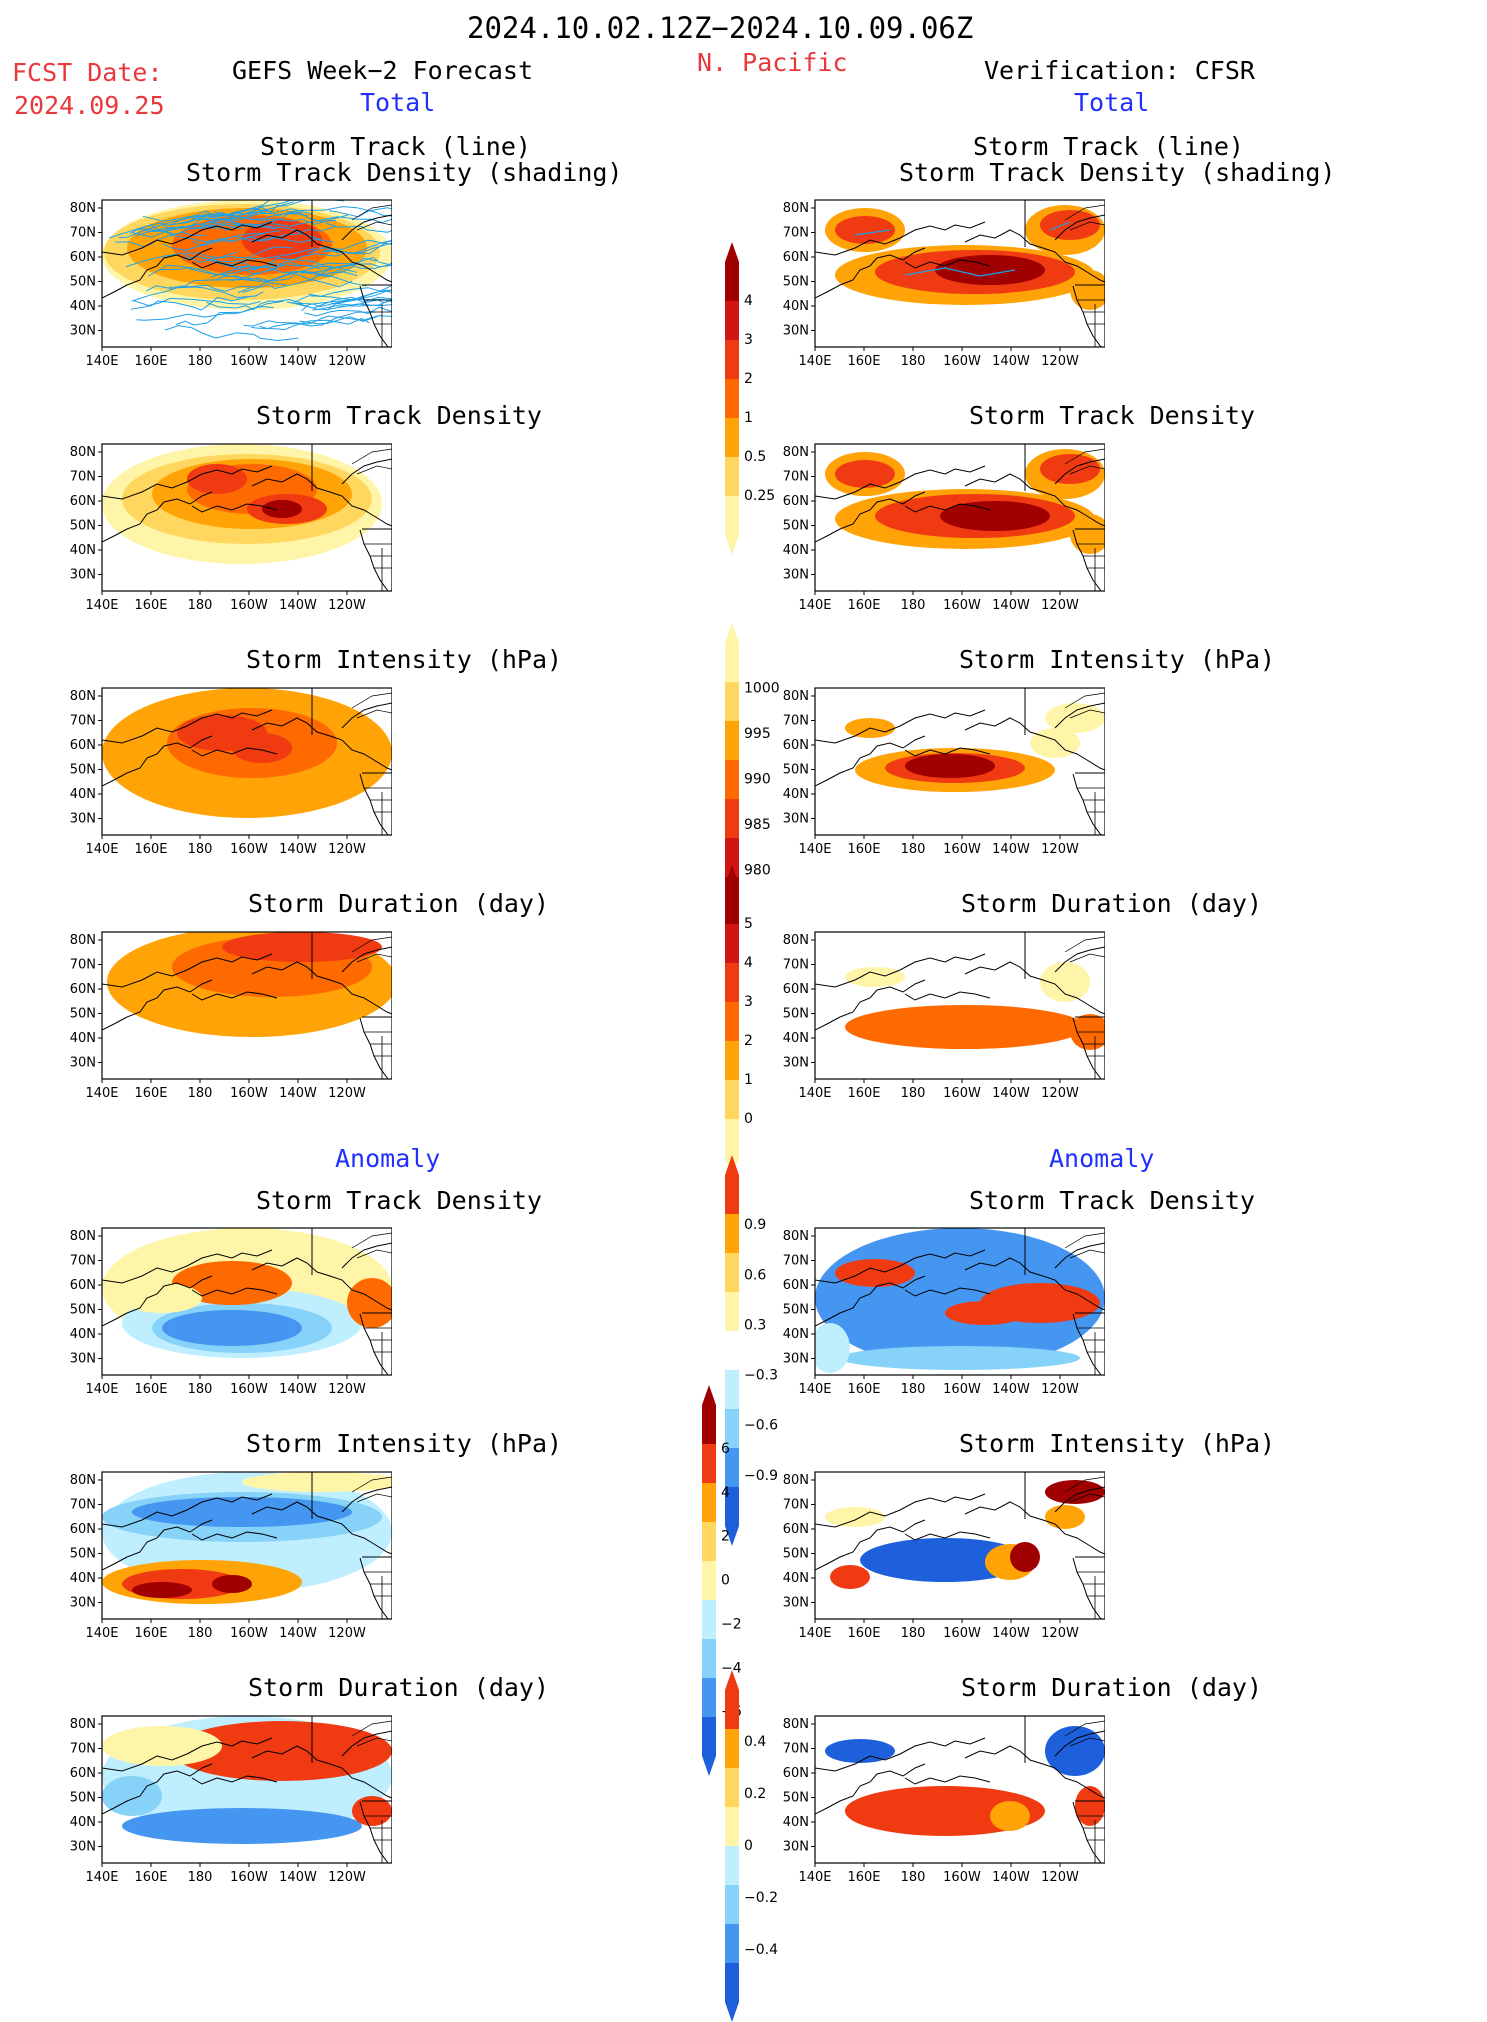 This screenshot has width=1487, height=2022. I want to click on title-track-line-left: Storm Track (line), so click(395, 146).